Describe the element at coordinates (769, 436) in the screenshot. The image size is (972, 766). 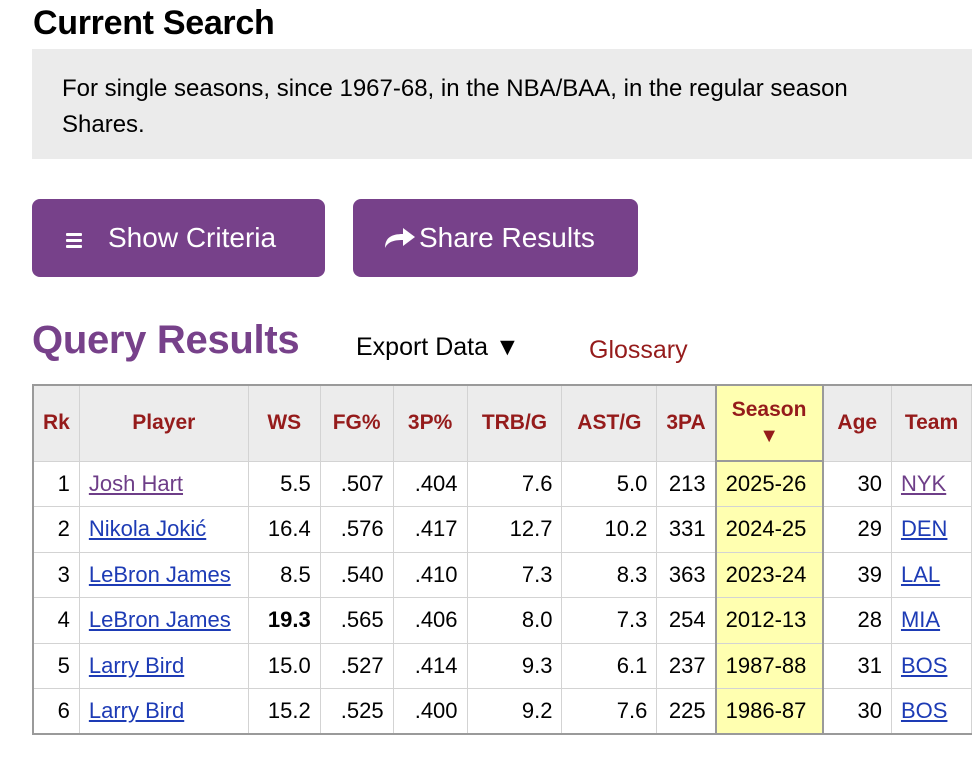
I see `sort-descending-icon: ▼` at that location.